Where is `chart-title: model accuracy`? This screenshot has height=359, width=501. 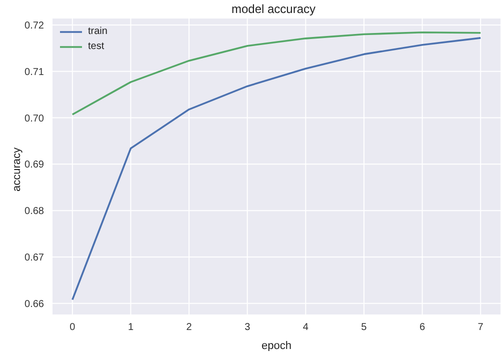
chart-title: model accuracy is located at coordinates (273, 9).